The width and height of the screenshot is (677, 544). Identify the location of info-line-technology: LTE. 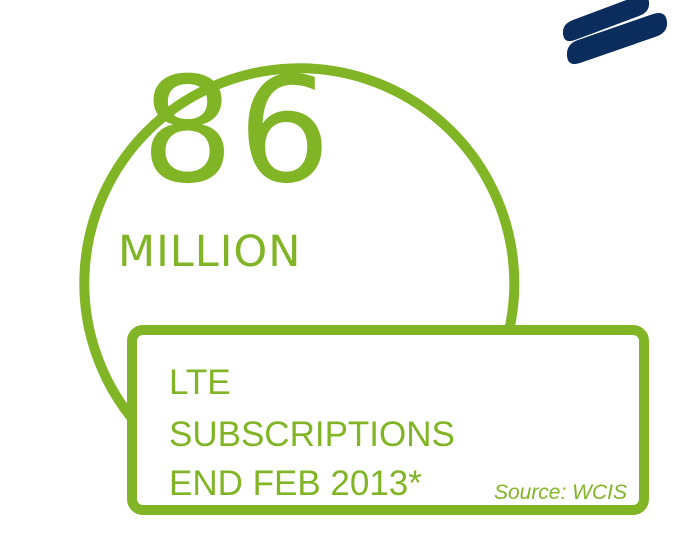
(200, 382).